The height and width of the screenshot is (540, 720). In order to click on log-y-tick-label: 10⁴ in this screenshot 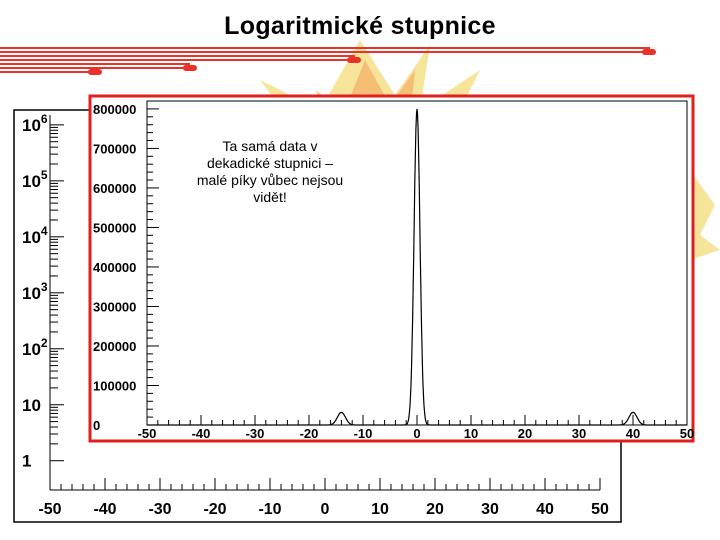, I will do `click(35, 235)`.